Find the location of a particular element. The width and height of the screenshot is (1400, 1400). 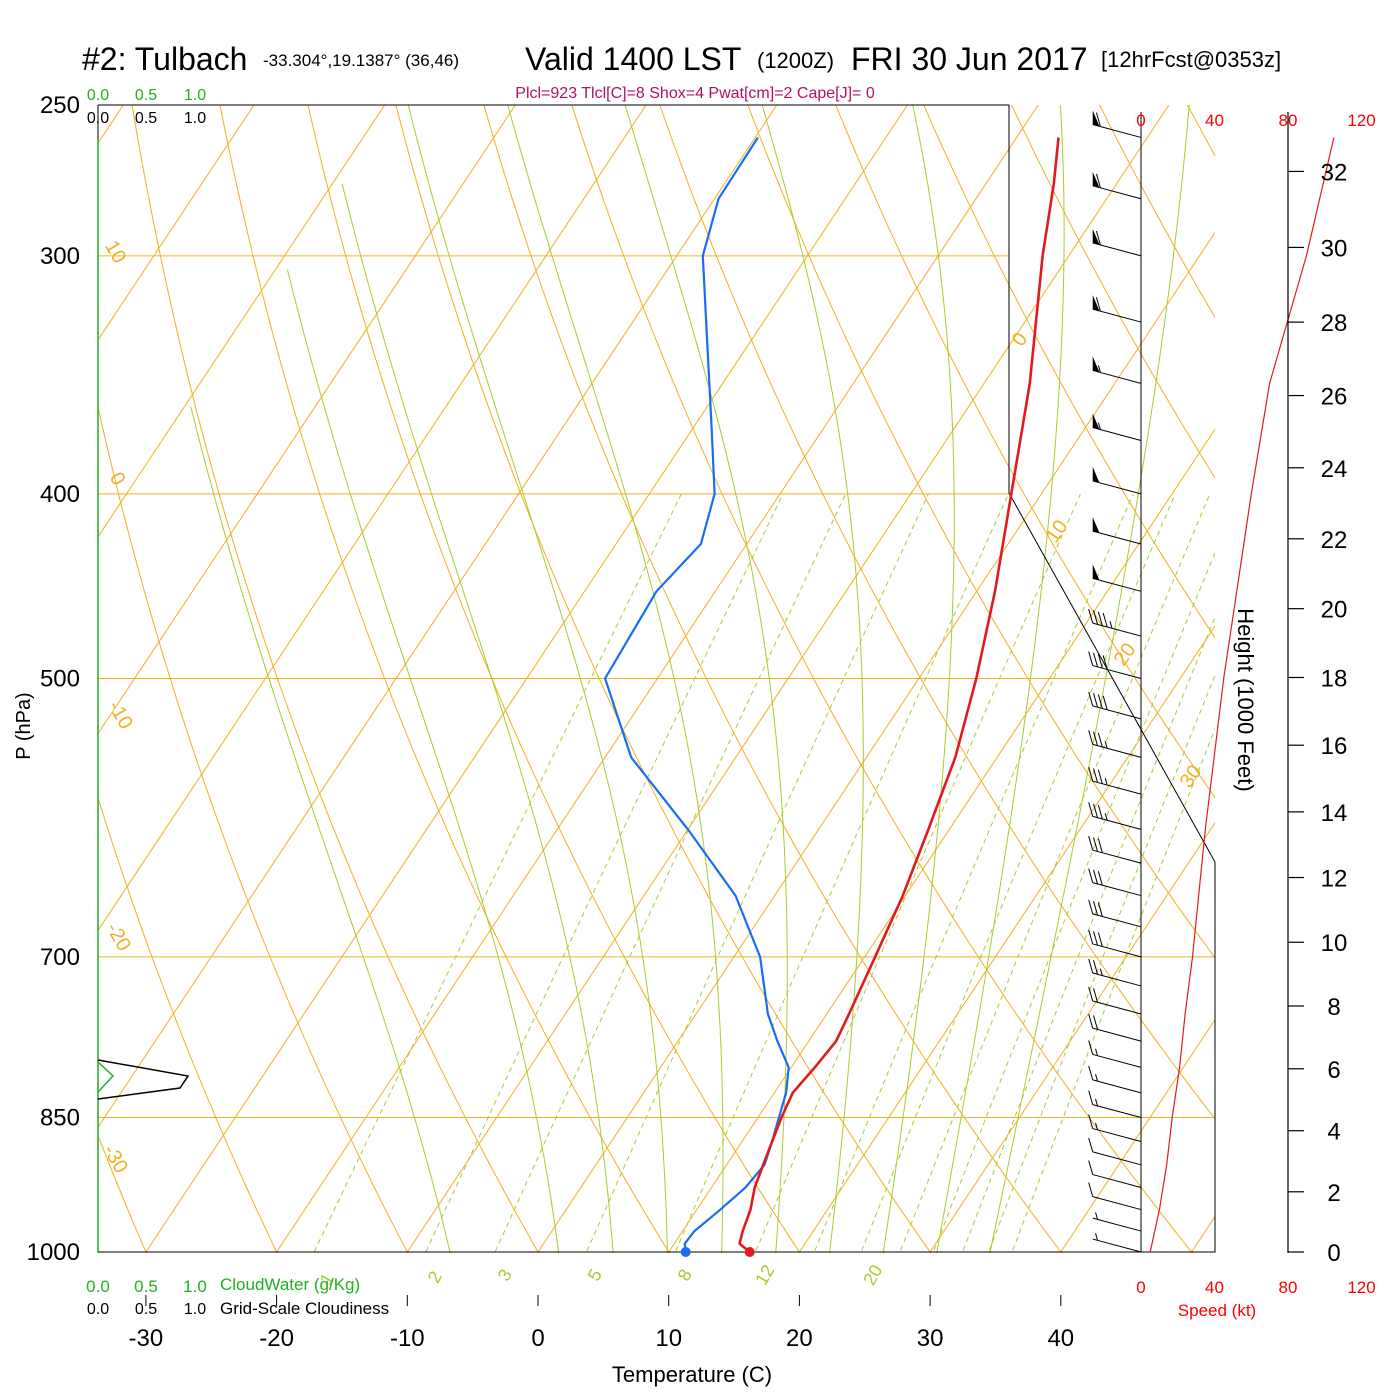

height-tick-label: 30 is located at coordinates (1334, 248).